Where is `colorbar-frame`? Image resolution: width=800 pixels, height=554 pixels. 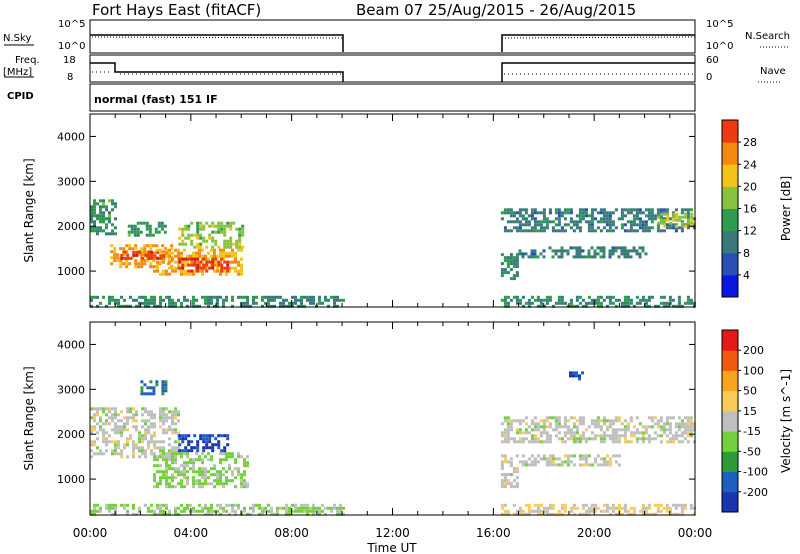 colorbar-frame is located at coordinates (730, 421).